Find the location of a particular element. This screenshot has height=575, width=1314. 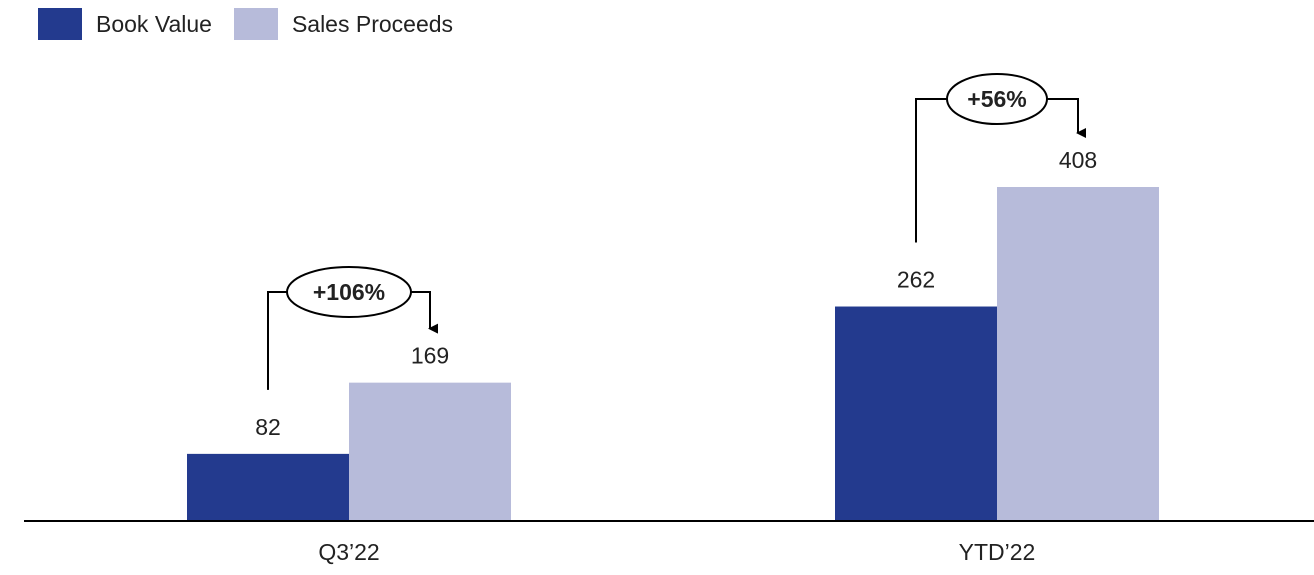

x-tick-label-0: Q3’22 is located at coordinates (348, 552).